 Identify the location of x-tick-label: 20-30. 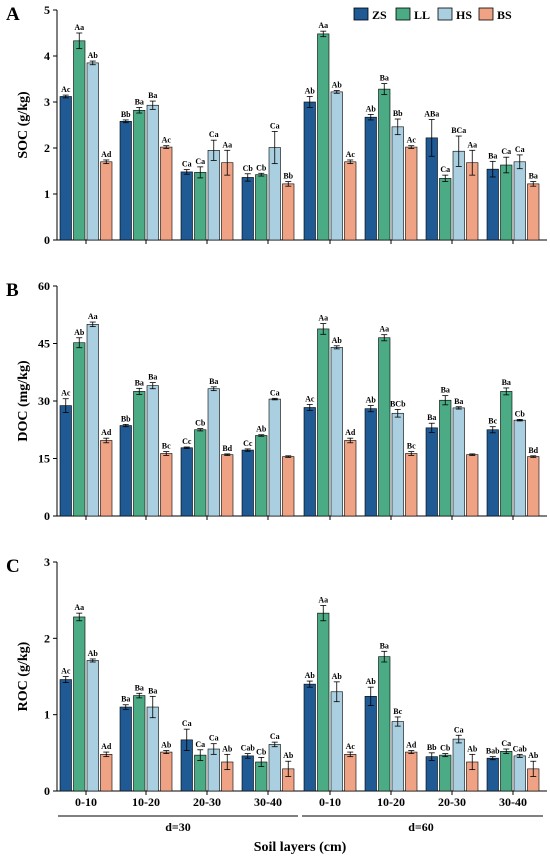
(452, 802).